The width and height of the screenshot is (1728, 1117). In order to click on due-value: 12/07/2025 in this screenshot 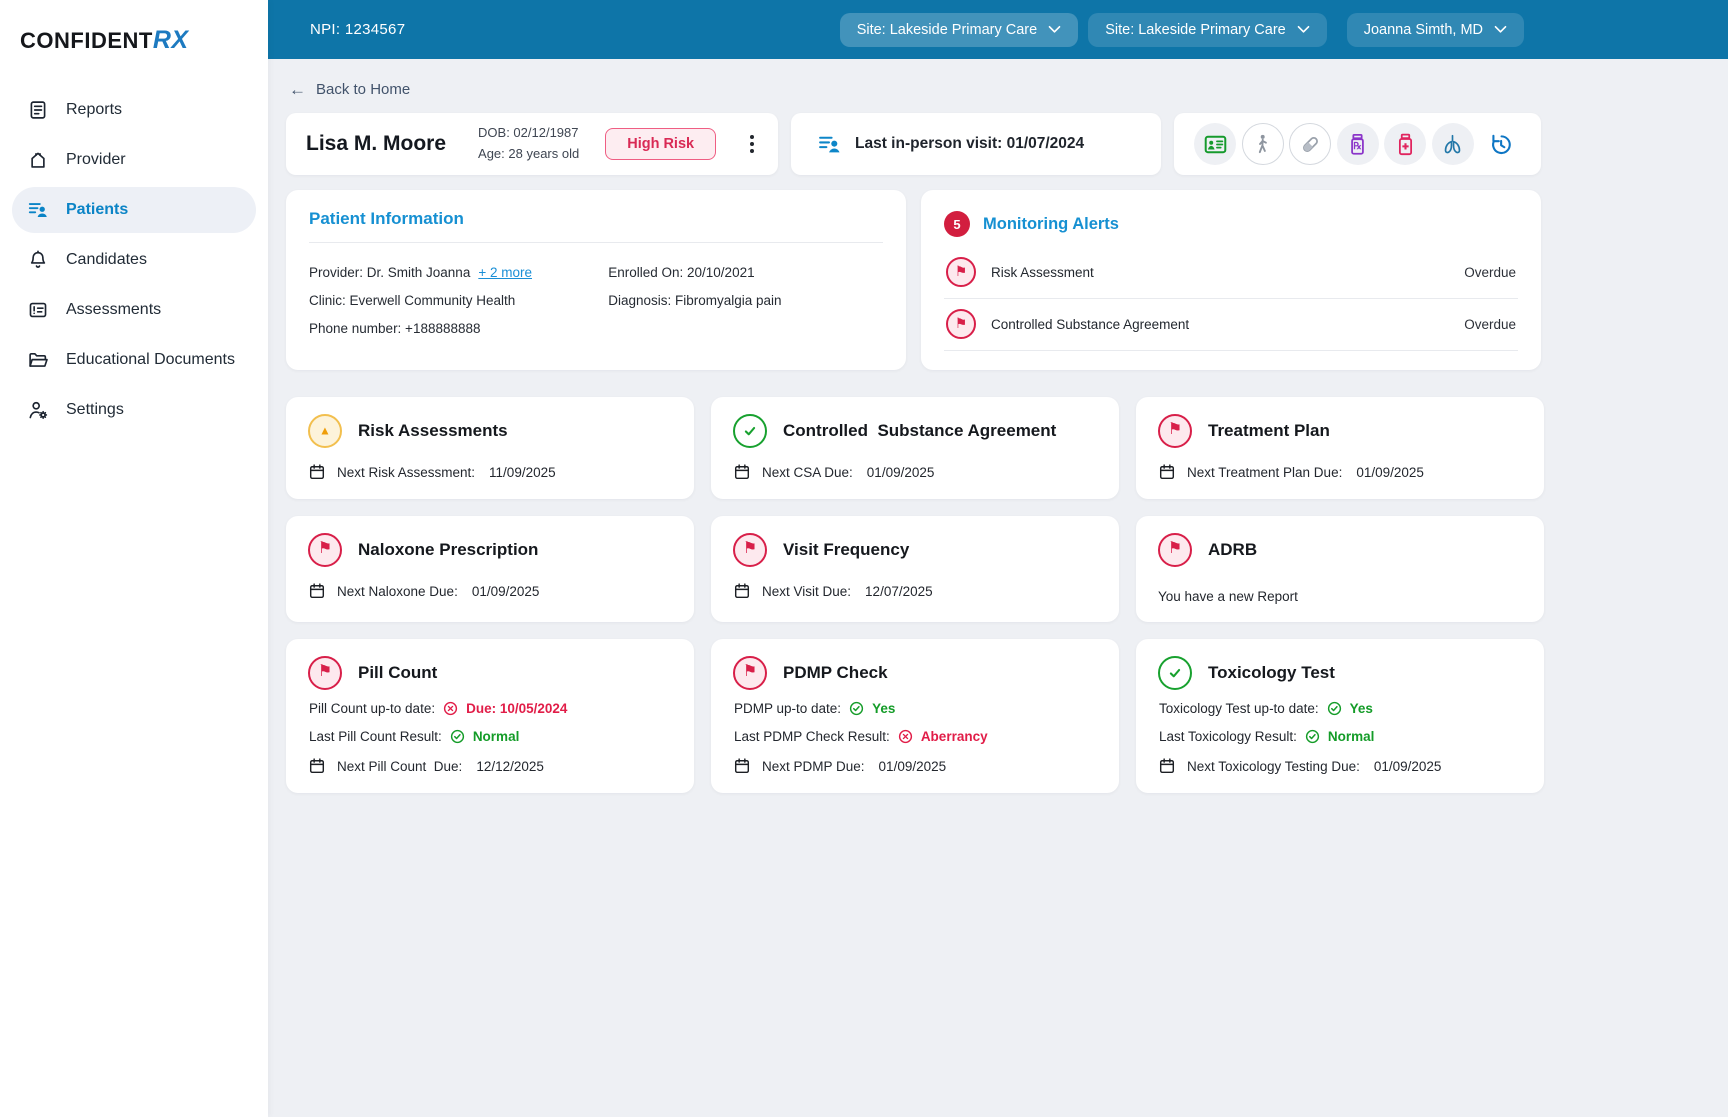, I will do `click(899, 591)`.